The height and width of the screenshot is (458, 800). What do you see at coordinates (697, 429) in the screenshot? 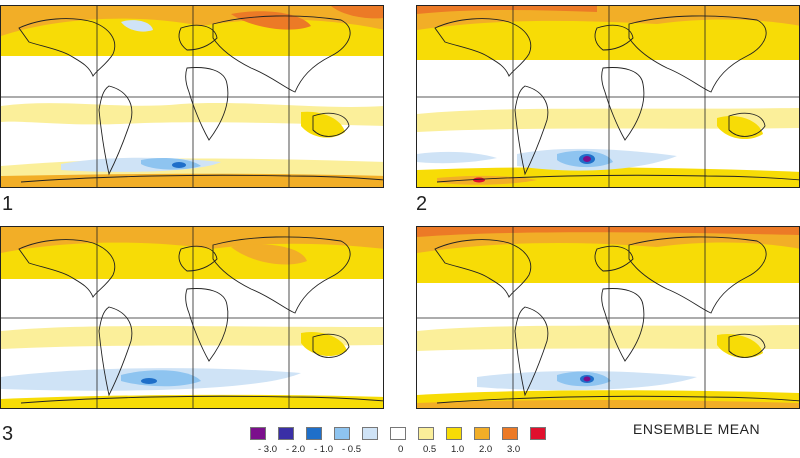
I see `ensemble-mean-label: ENSEMBLE MEAN` at bounding box center [697, 429].